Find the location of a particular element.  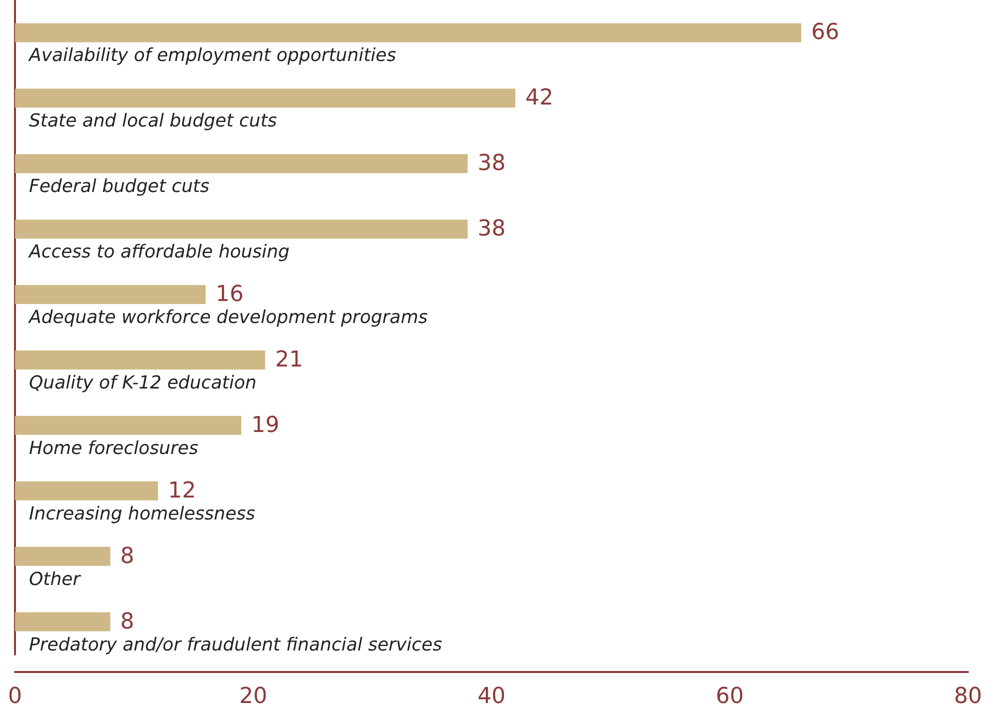

data-label: 66 is located at coordinates (825, 33).